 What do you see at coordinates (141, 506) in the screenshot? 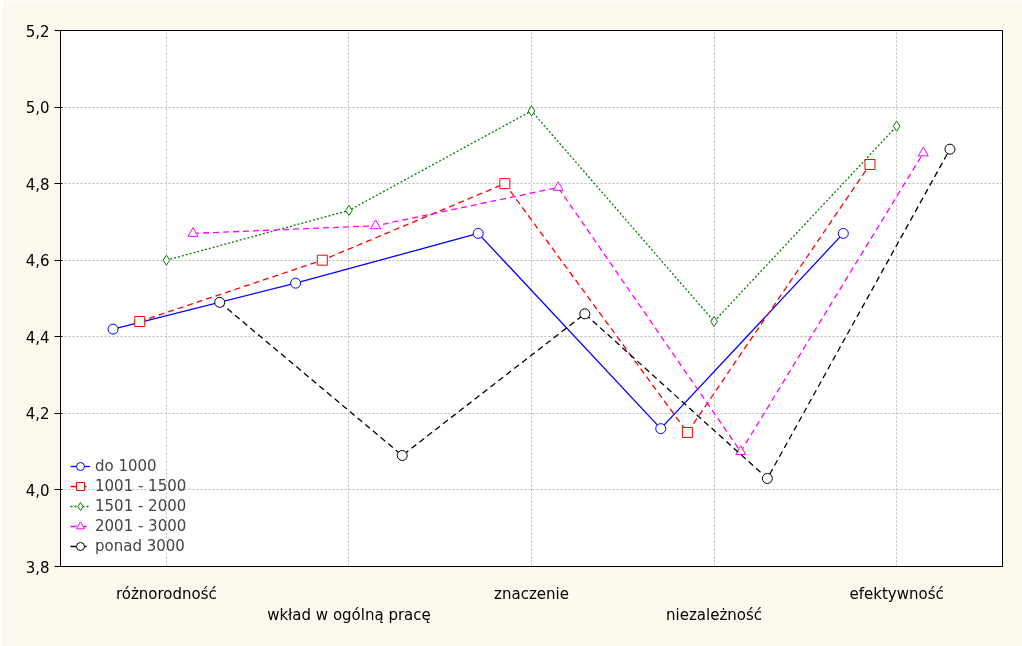
I see `legend-label: 1501 - 2000` at bounding box center [141, 506].